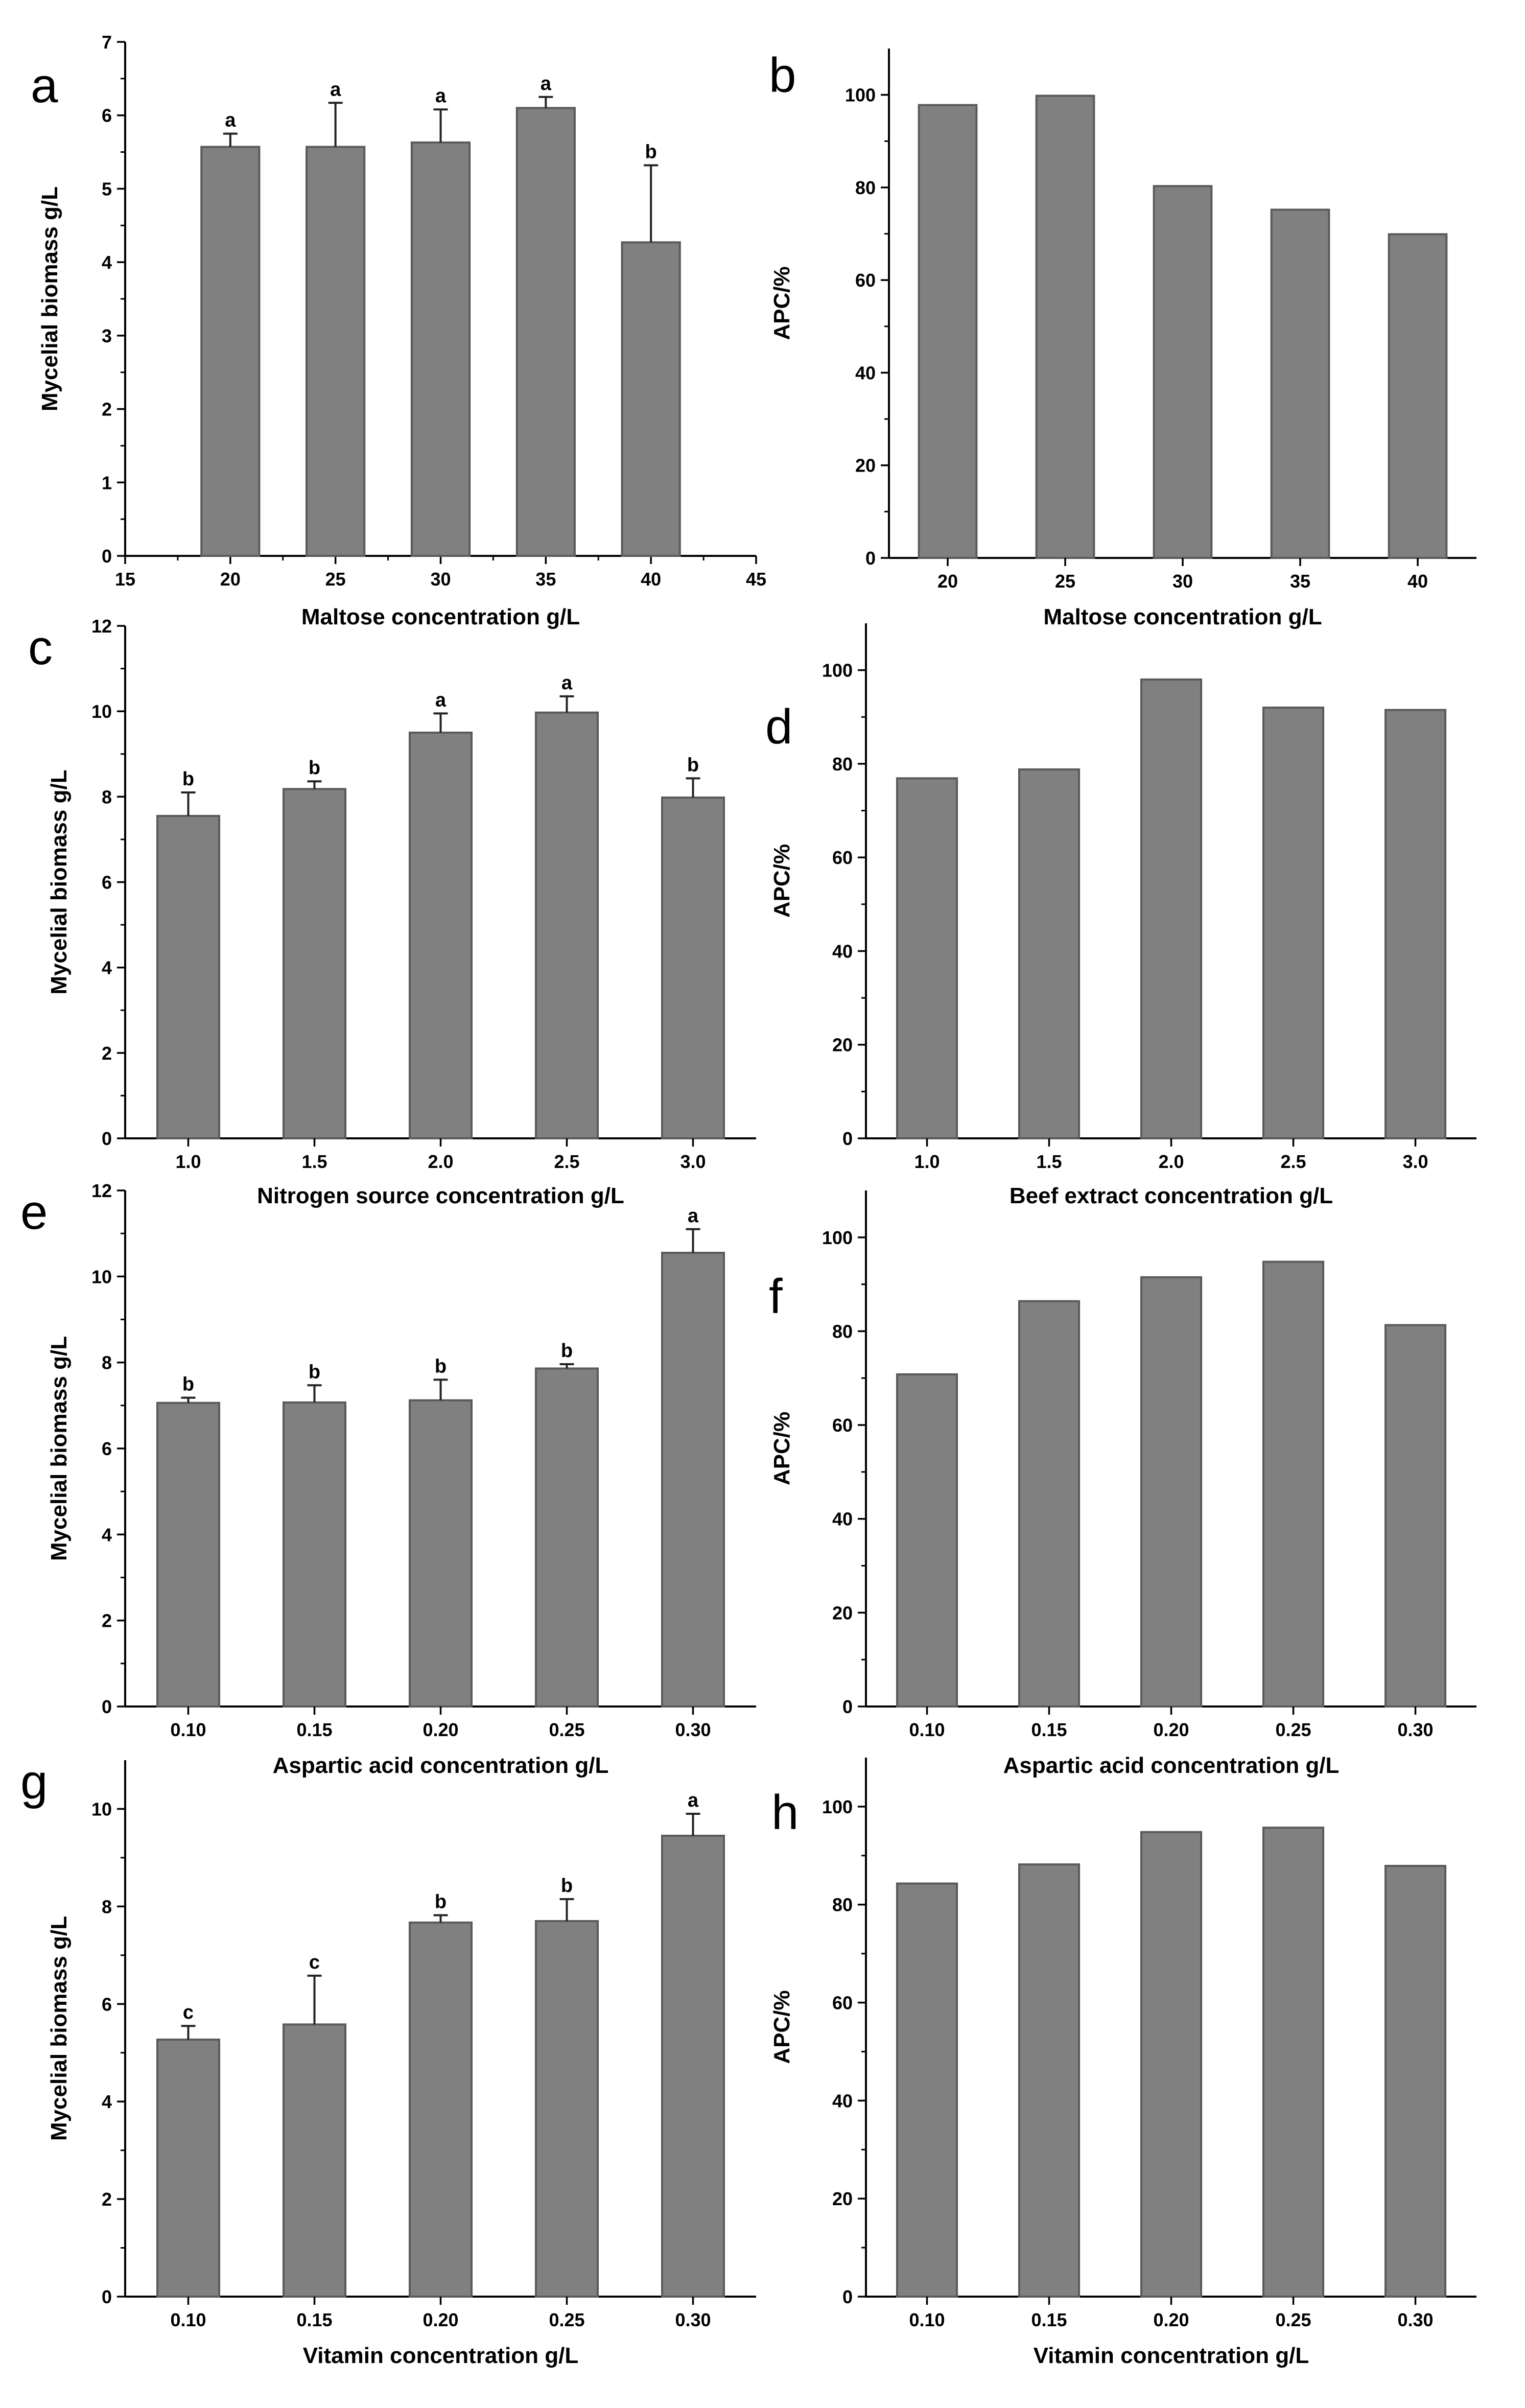 The image size is (1525, 2408). What do you see at coordinates (778, 726) in the screenshot?
I see `panel-label: d` at bounding box center [778, 726].